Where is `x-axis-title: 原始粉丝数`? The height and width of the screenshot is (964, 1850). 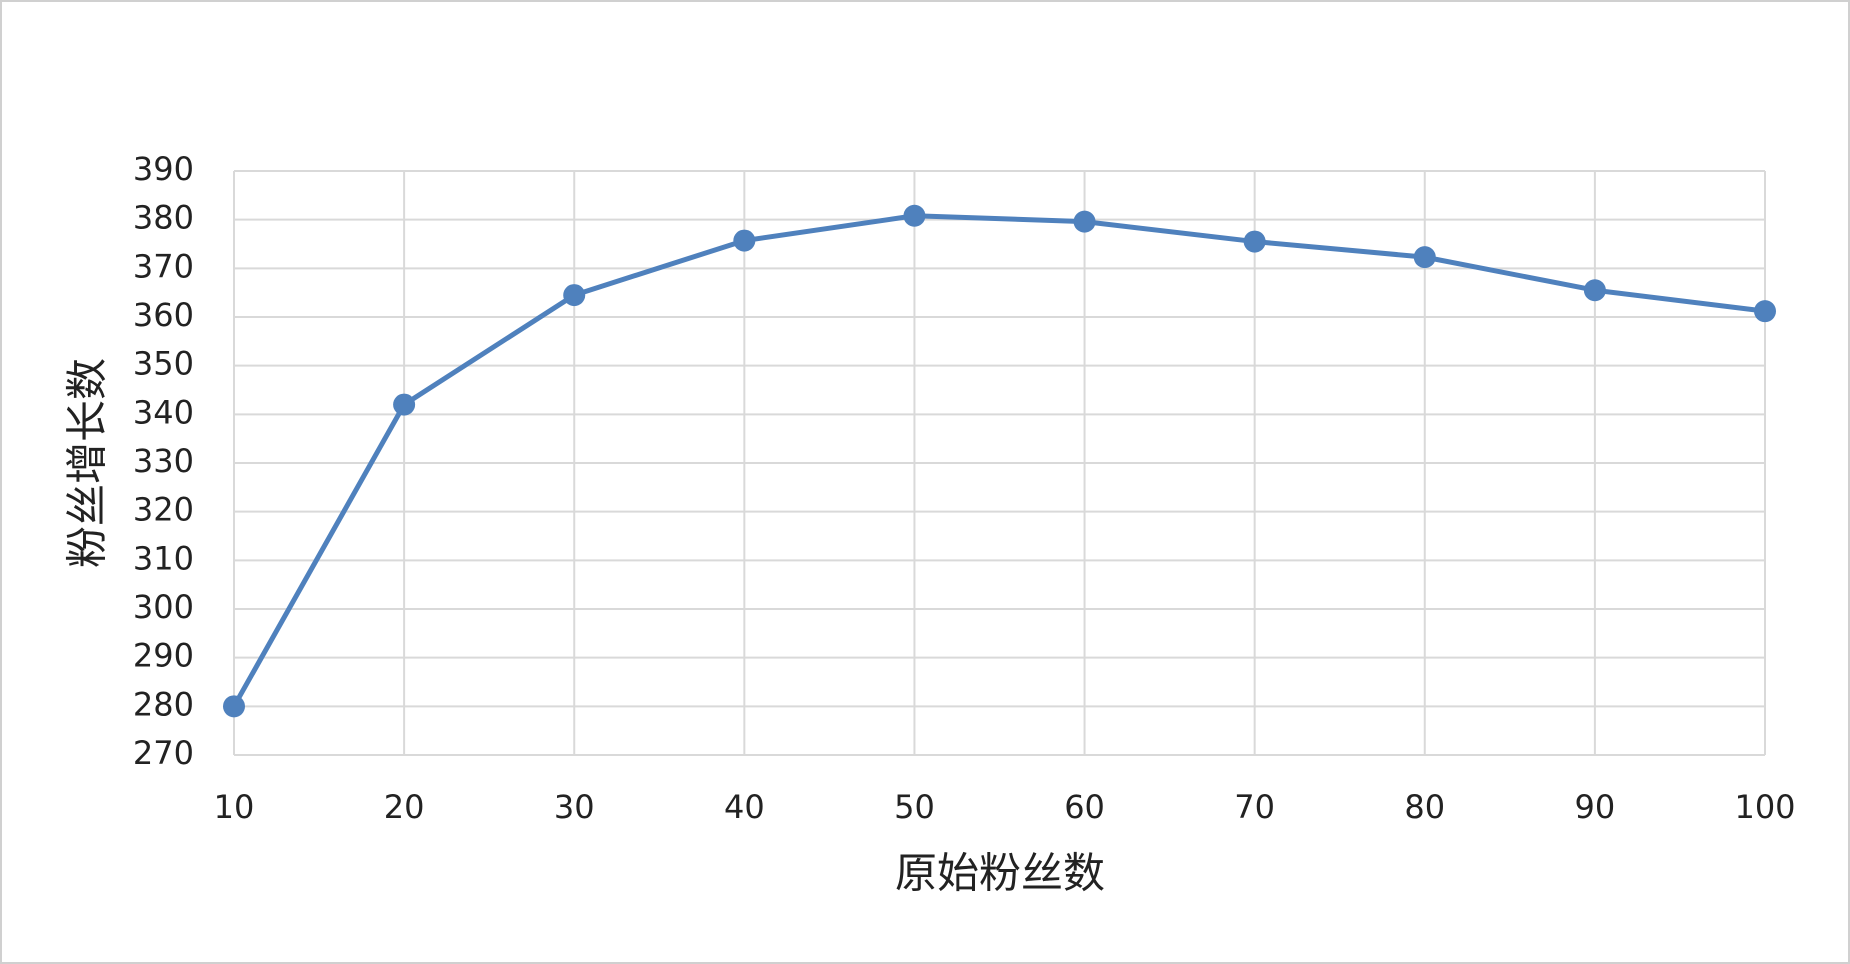
x-axis-title: 原始粉丝数 is located at coordinates (1000, 873).